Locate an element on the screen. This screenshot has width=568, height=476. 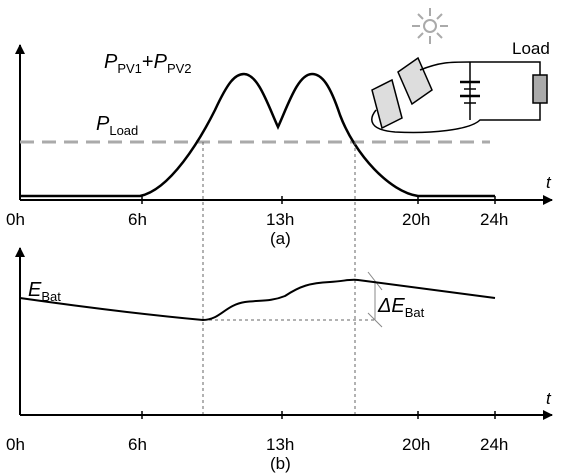
delta-label: ΔEBat is located at coordinates (401, 307).